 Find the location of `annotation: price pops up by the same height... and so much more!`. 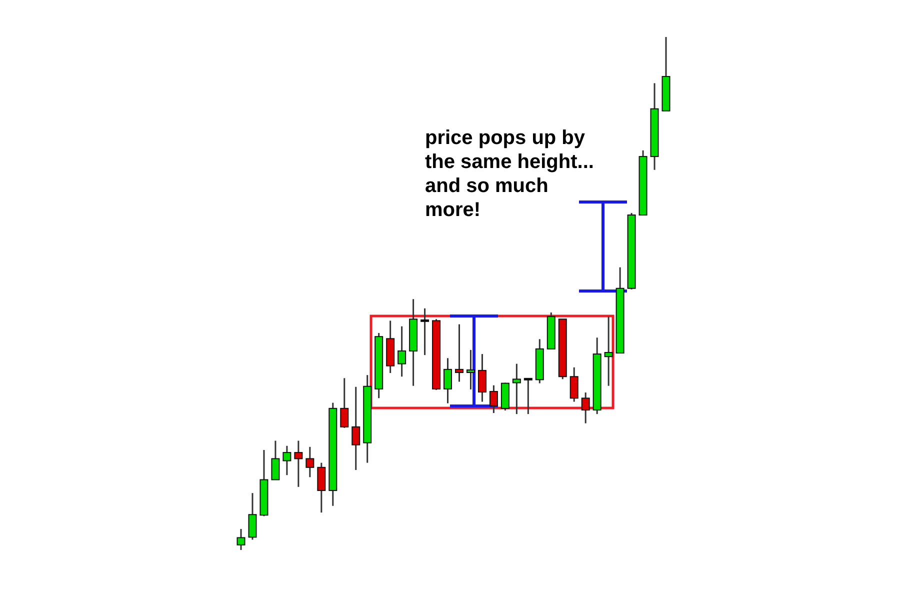

annotation: price pops up by the same height... and so much more! is located at coordinates (509, 174).